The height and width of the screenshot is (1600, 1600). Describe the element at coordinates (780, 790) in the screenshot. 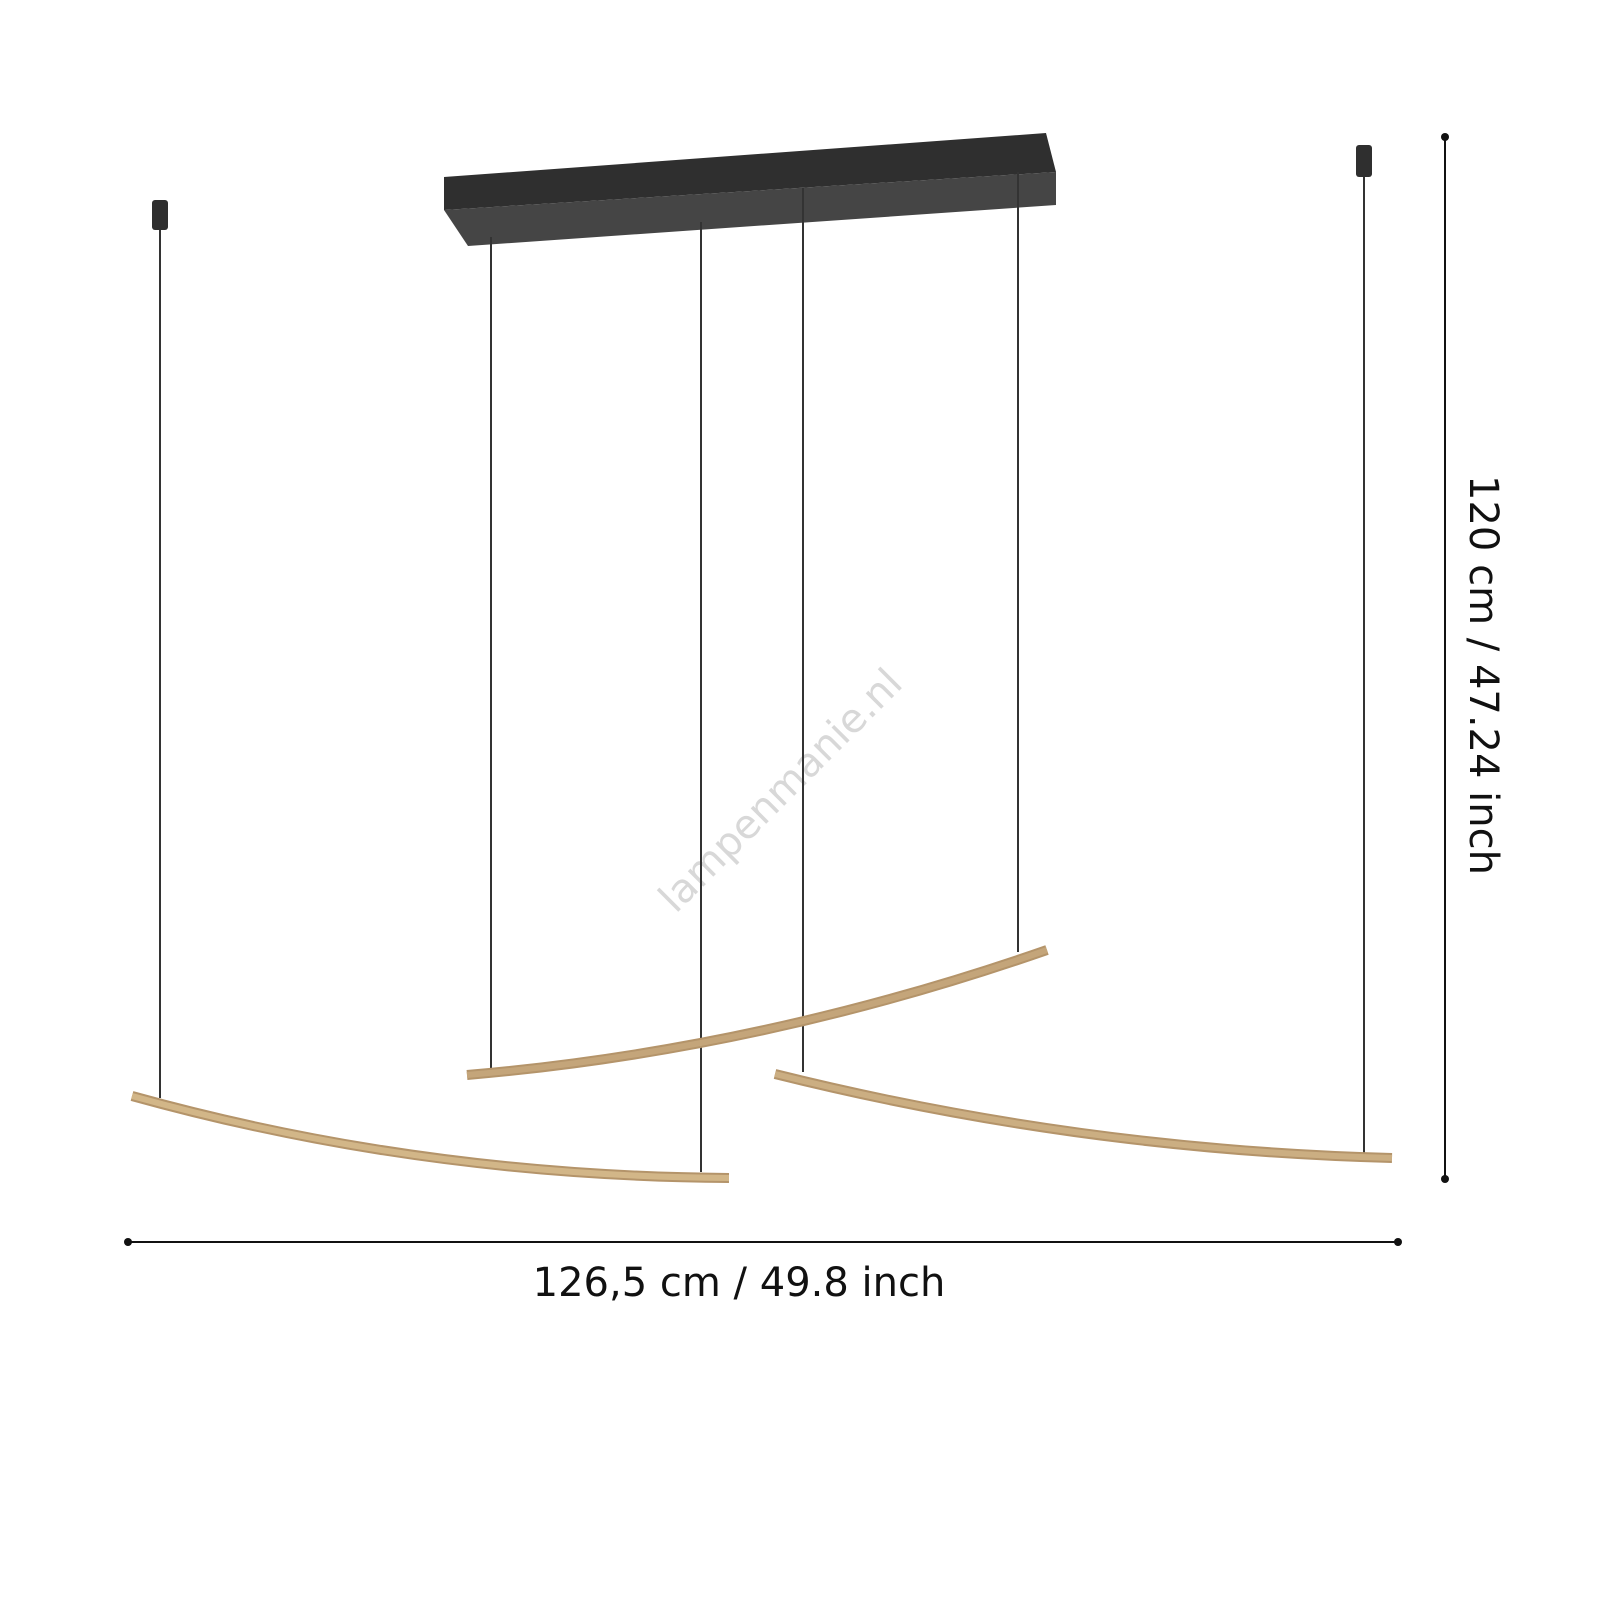

I see `watermark: lampenmanie.nl` at that location.